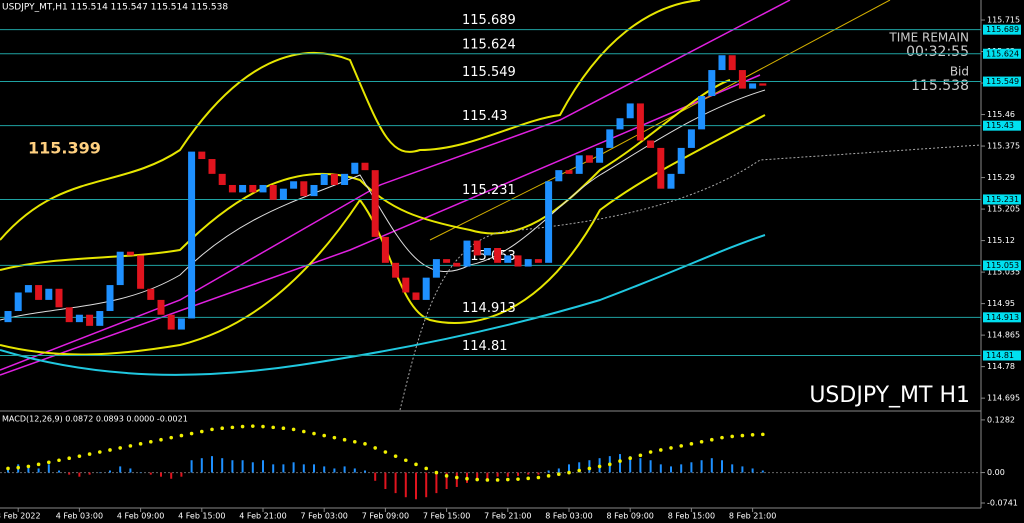  I want to click on level-axis-label: 115.231, so click(1002, 199).